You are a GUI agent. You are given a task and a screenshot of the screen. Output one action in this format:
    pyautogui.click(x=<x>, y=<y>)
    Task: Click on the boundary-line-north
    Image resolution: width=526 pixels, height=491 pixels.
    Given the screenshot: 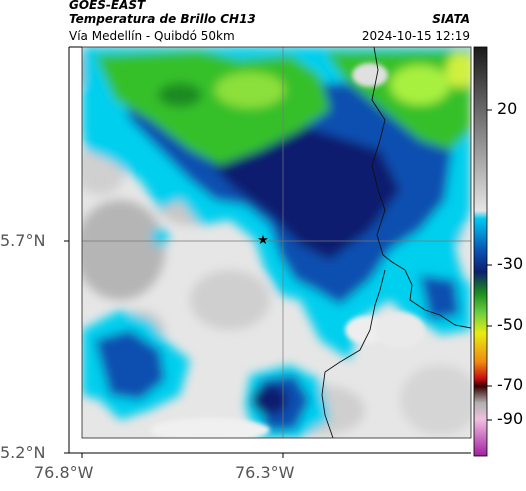 What is the action you would take?
    pyautogui.click(x=421, y=188)
    